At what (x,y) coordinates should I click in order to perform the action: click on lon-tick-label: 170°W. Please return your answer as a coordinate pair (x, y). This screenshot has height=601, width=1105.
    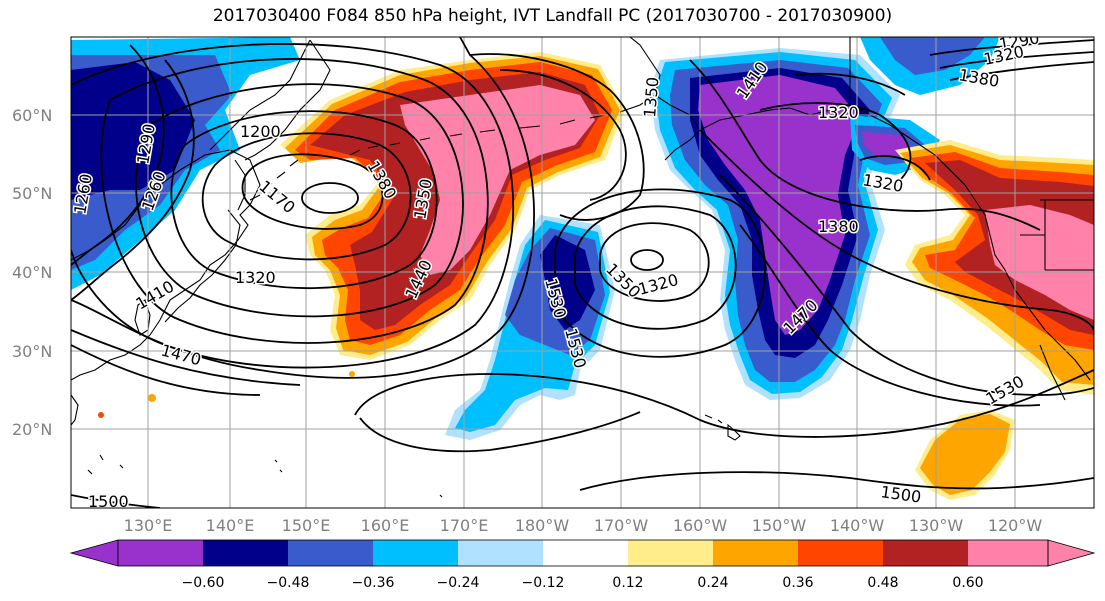
    Looking at the image, I should click on (621, 525).